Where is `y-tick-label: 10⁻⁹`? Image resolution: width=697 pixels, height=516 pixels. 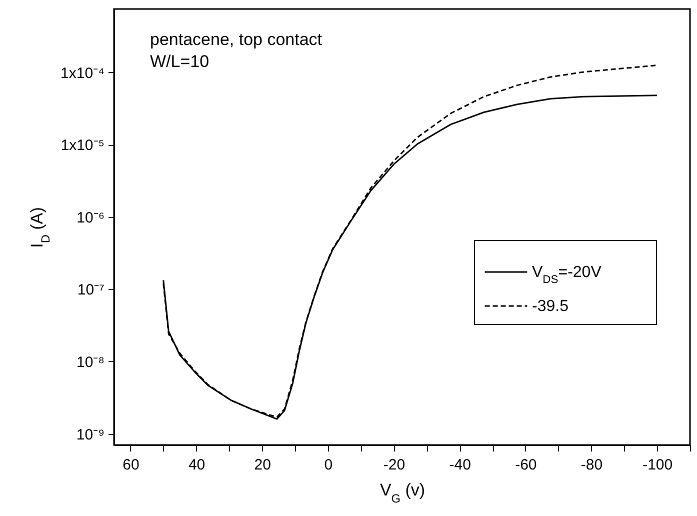 y-tick-label: 10⁻⁹ is located at coordinates (90, 435).